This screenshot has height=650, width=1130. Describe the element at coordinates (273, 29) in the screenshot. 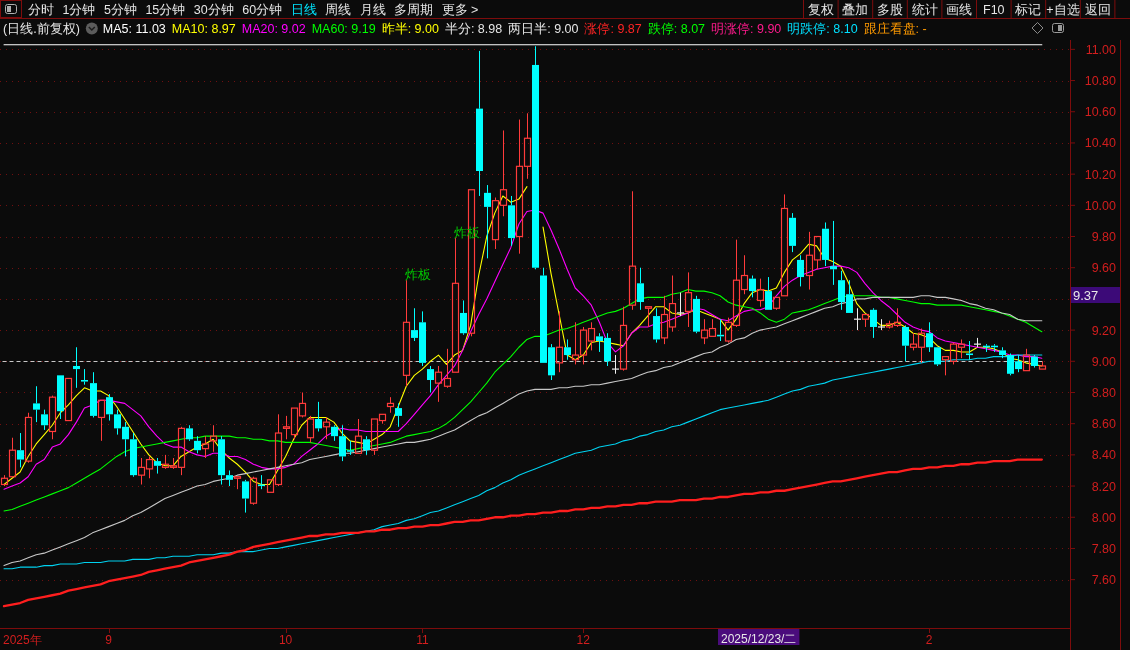

I see `legend-item: MA20: 9.02` at that location.